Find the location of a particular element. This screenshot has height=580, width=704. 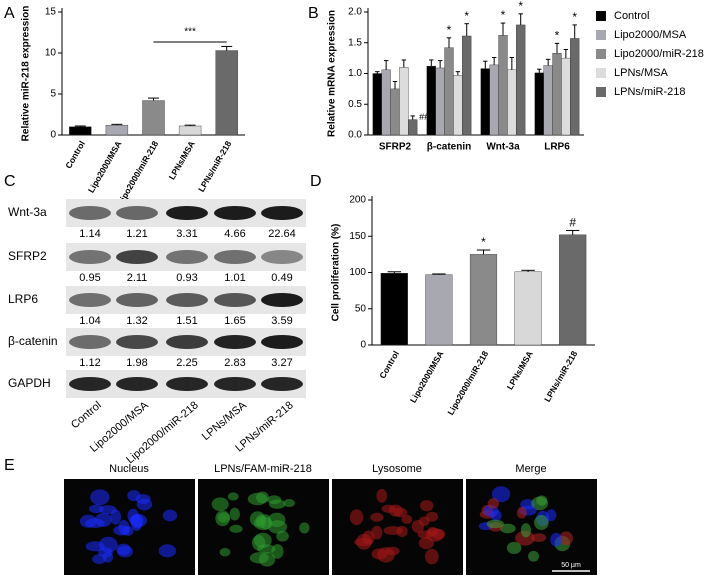

panel-label: D is located at coordinates (316, 181).